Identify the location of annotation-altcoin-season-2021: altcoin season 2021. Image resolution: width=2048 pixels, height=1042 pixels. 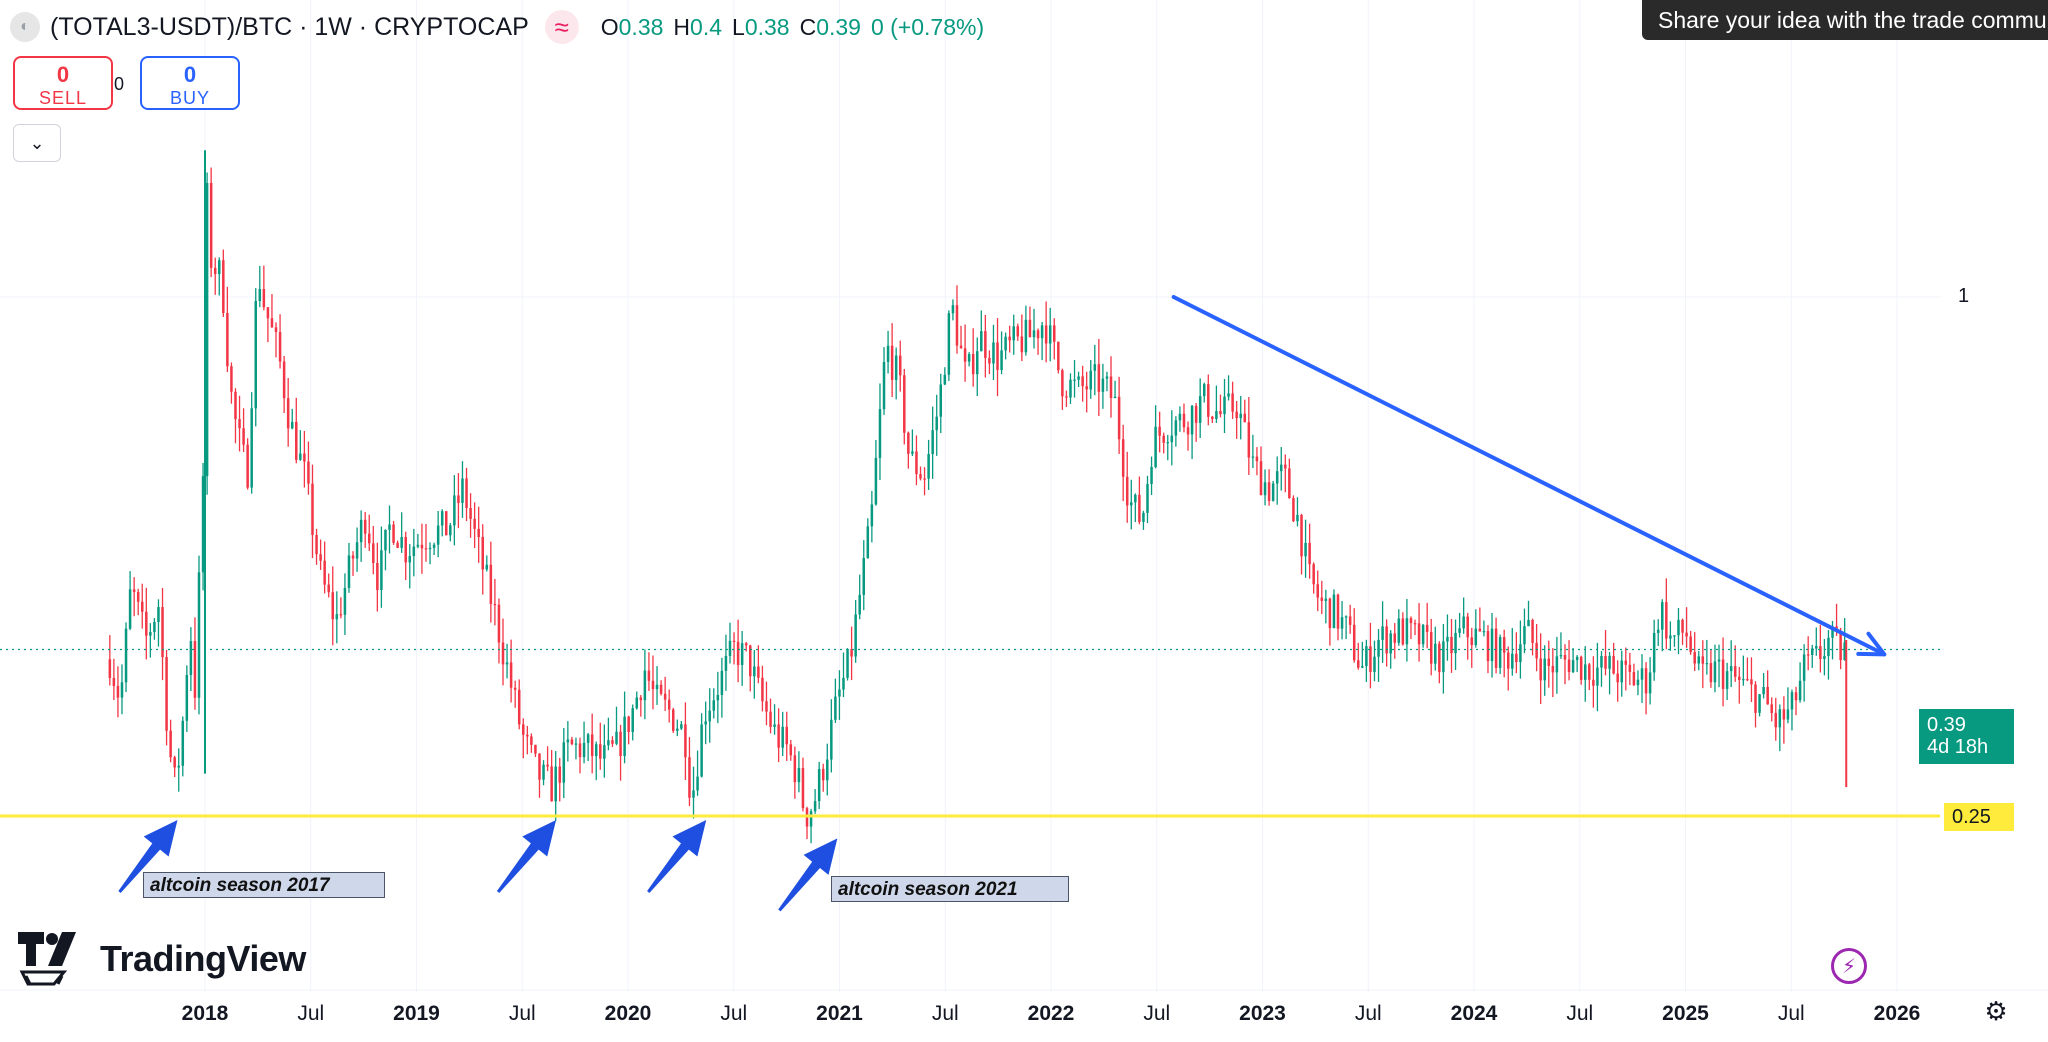
(950, 889).